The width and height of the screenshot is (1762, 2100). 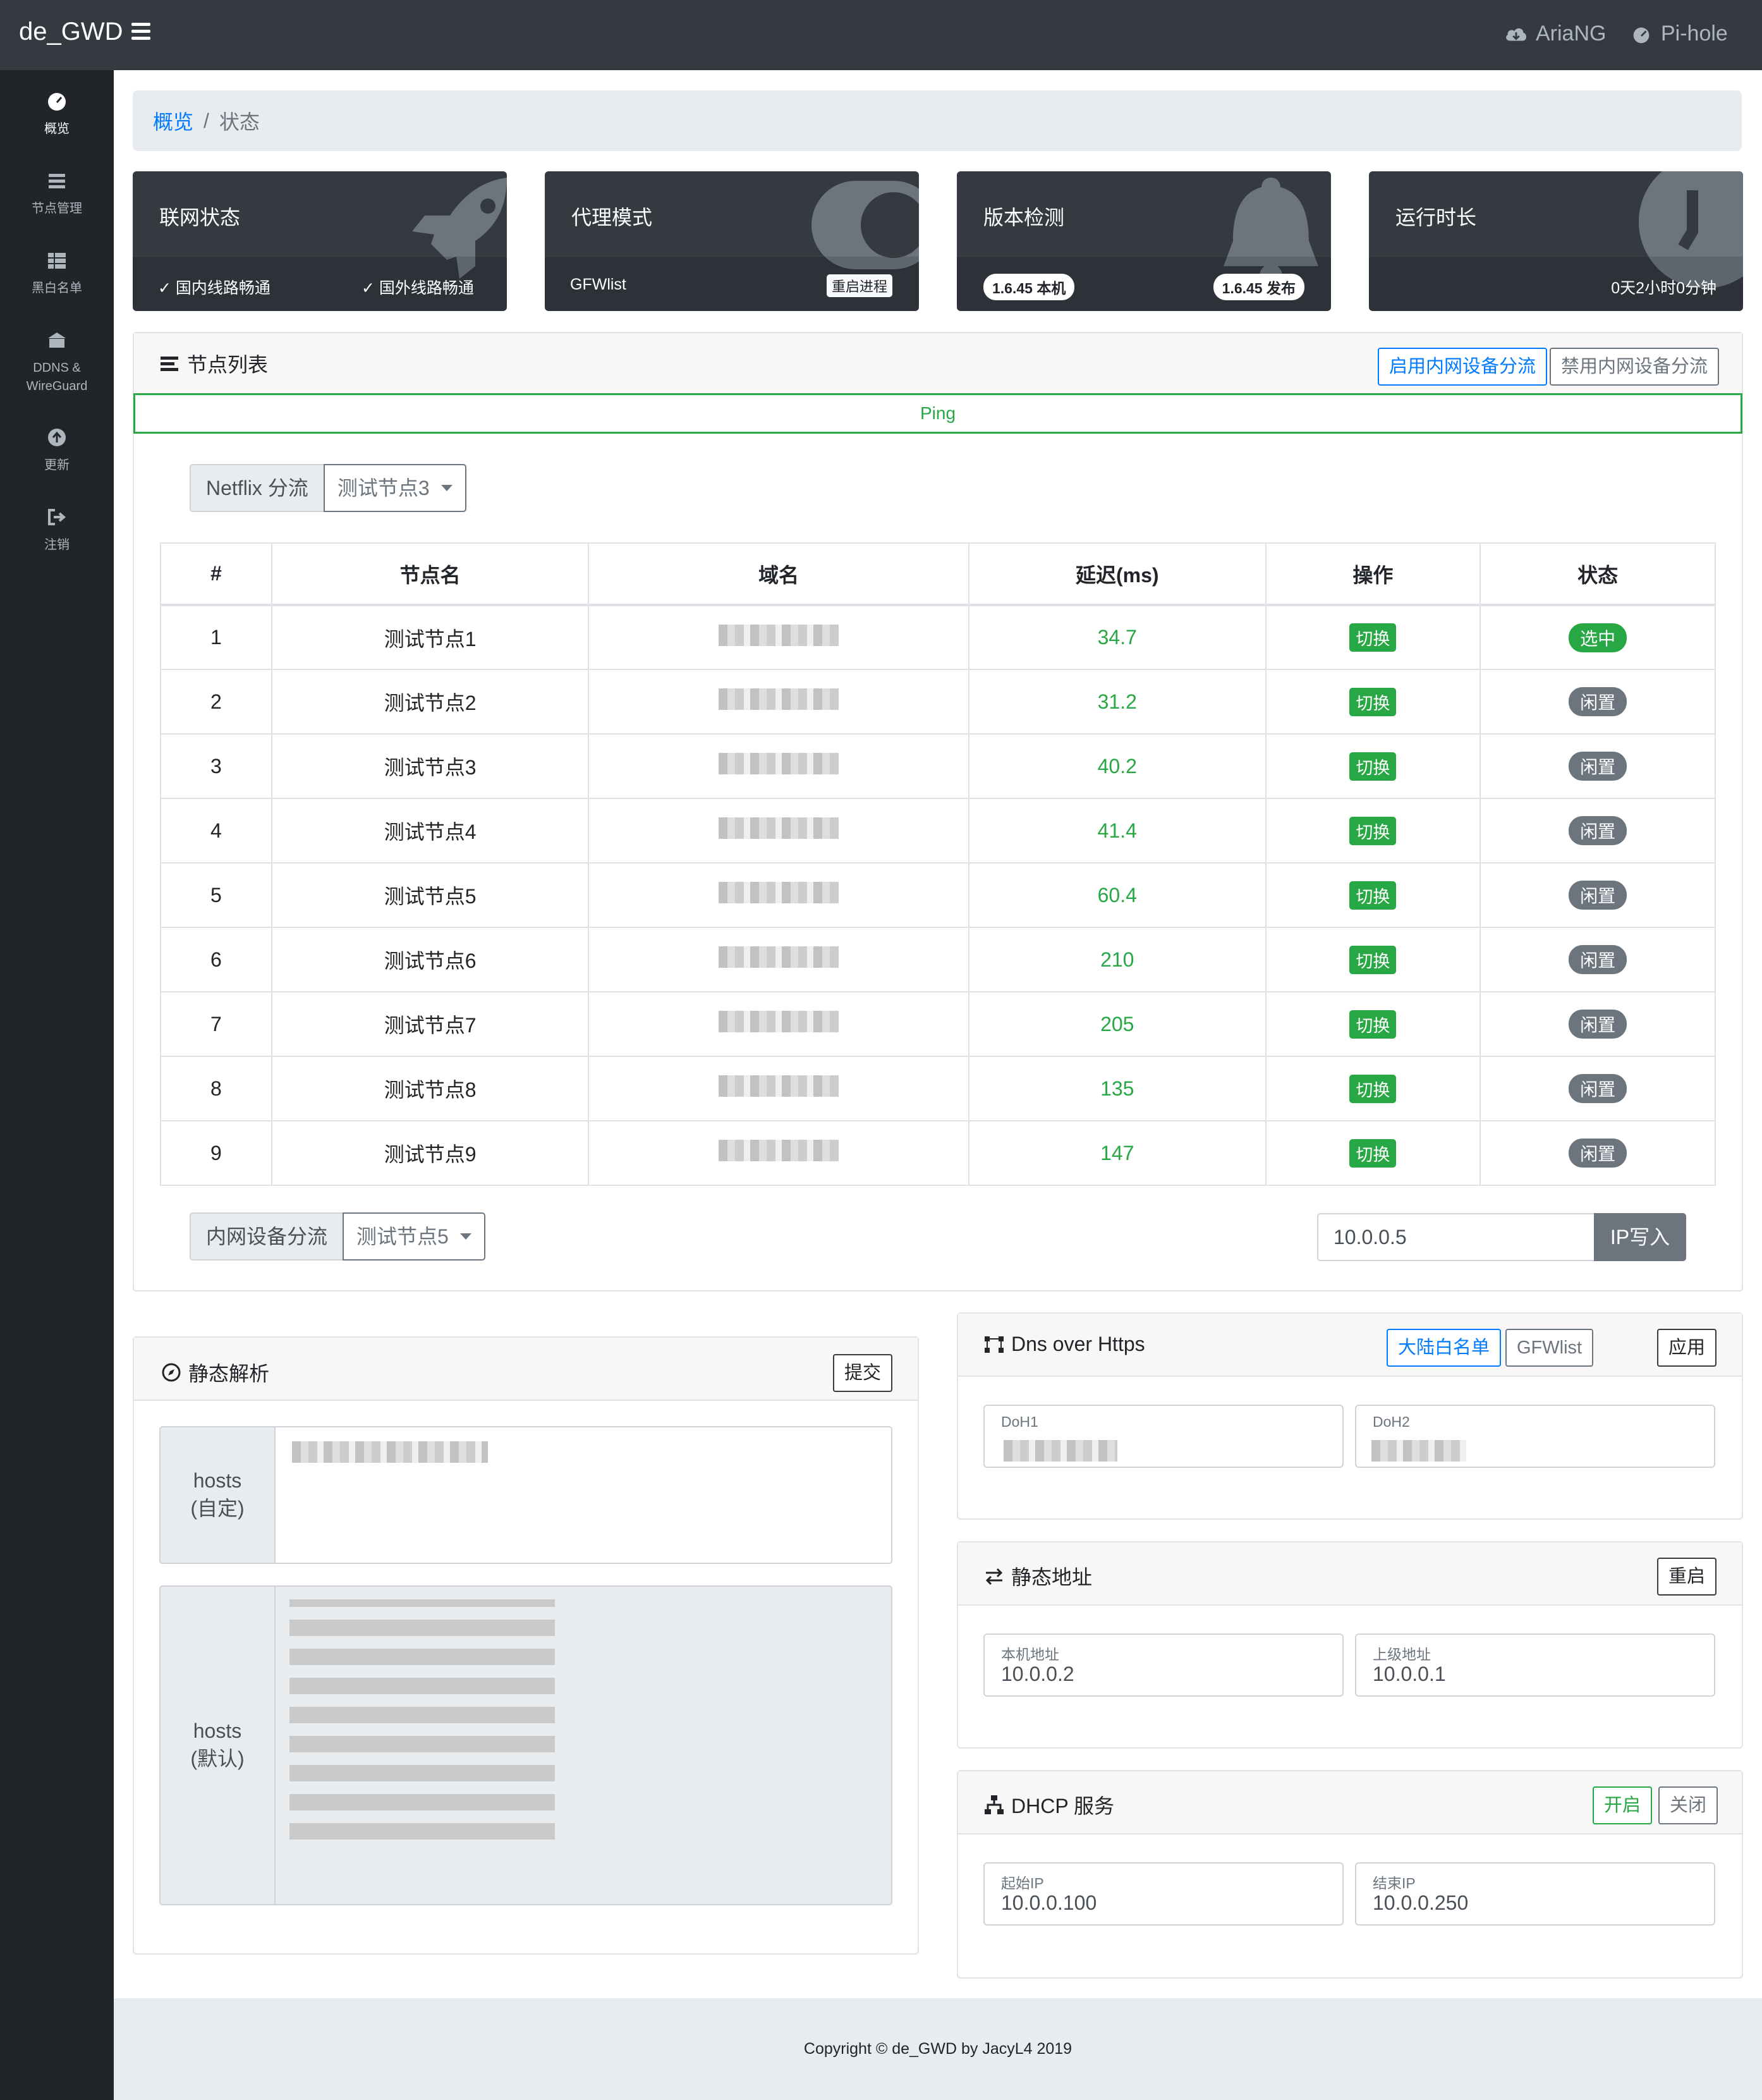 I want to click on field-label: 上级地址, so click(x=1402, y=1654).